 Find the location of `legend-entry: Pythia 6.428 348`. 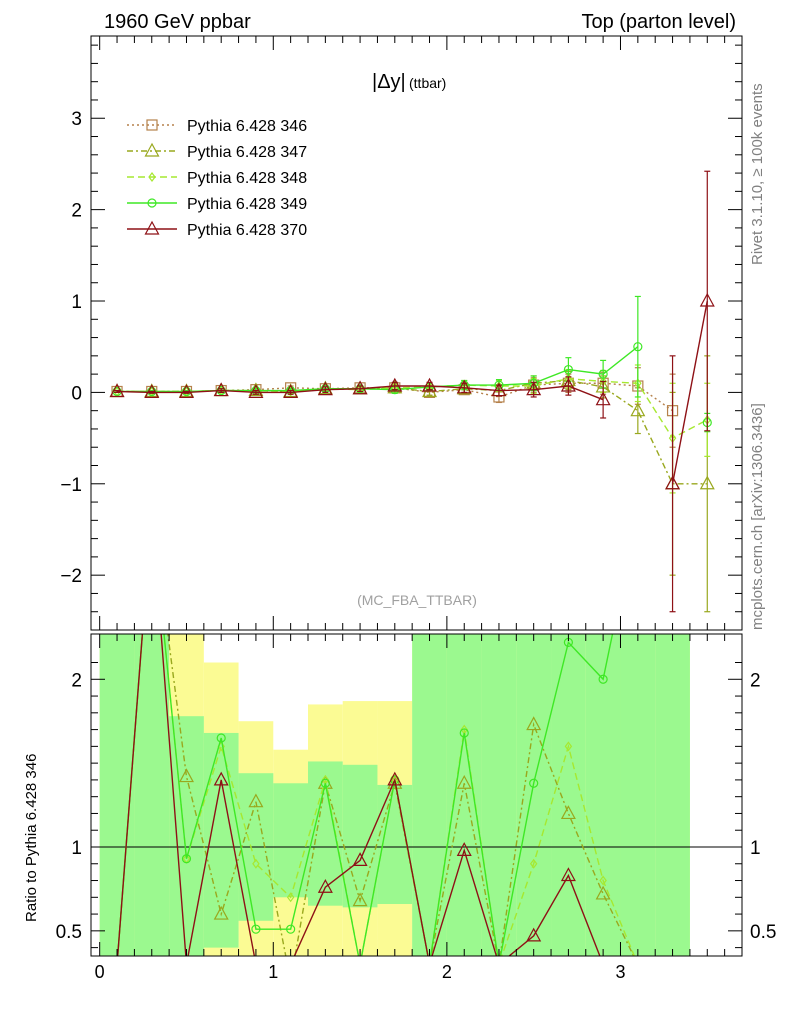

legend-entry: Pythia 6.428 348 is located at coordinates (217, 178).